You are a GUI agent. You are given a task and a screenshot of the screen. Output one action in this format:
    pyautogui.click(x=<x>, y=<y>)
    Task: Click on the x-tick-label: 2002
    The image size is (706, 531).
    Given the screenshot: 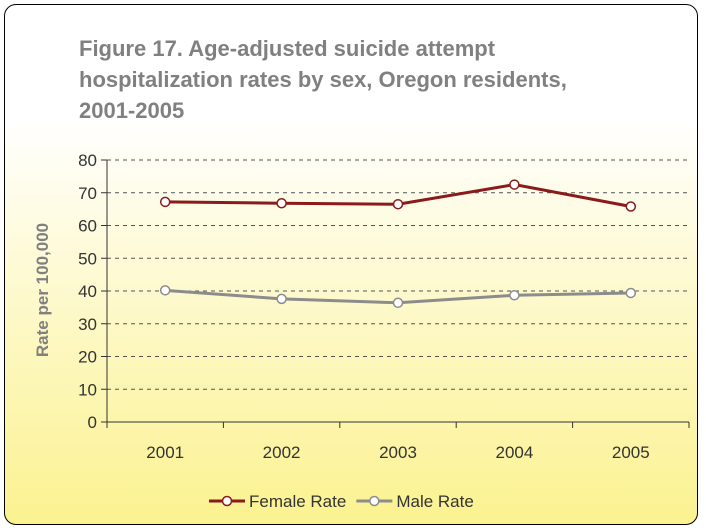 What is the action you would take?
    pyautogui.click(x=282, y=452)
    